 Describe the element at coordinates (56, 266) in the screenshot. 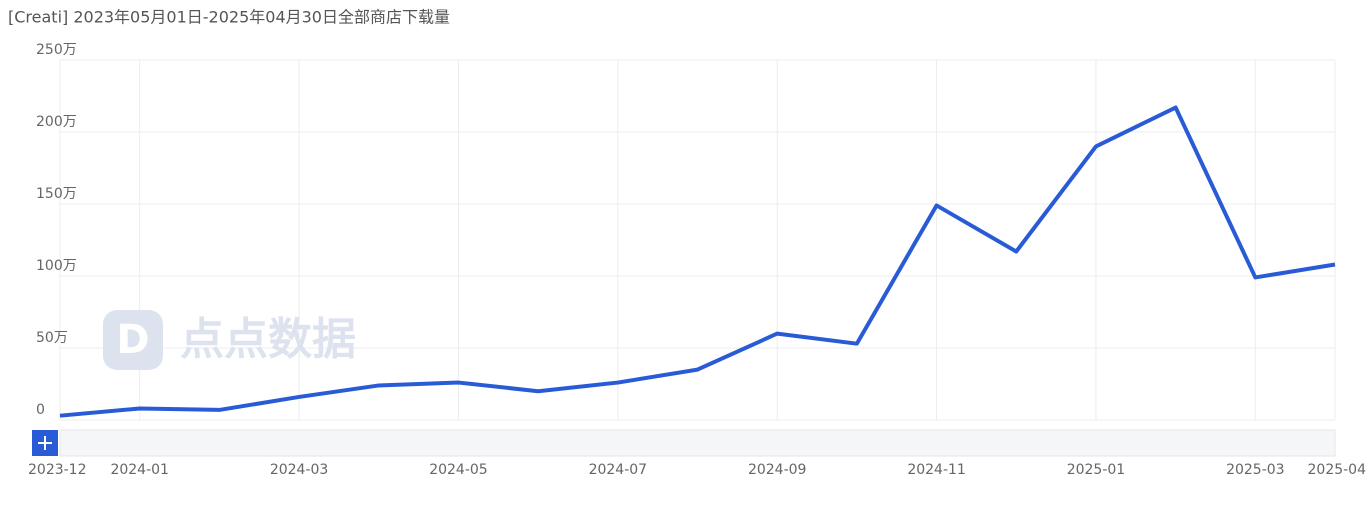

I see `y-tick-label: 100万` at that location.